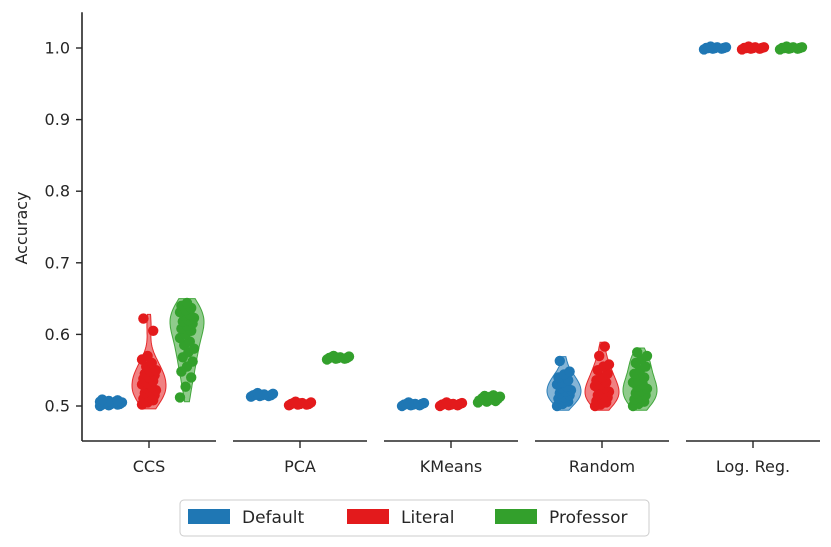 The width and height of the screenshot is (831, 547). I want to click on x-tick-label-kmeans: KMeans, so click(451, 466).